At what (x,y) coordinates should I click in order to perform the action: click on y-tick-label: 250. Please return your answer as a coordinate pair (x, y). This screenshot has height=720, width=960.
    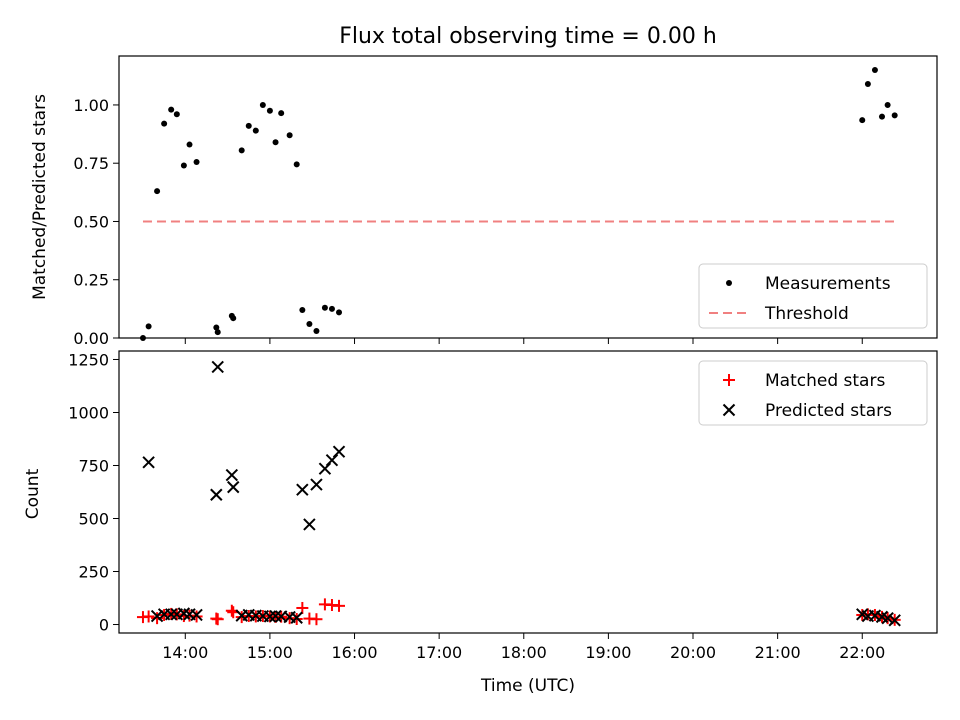
    Looking at the image, I should click on (93, 572).